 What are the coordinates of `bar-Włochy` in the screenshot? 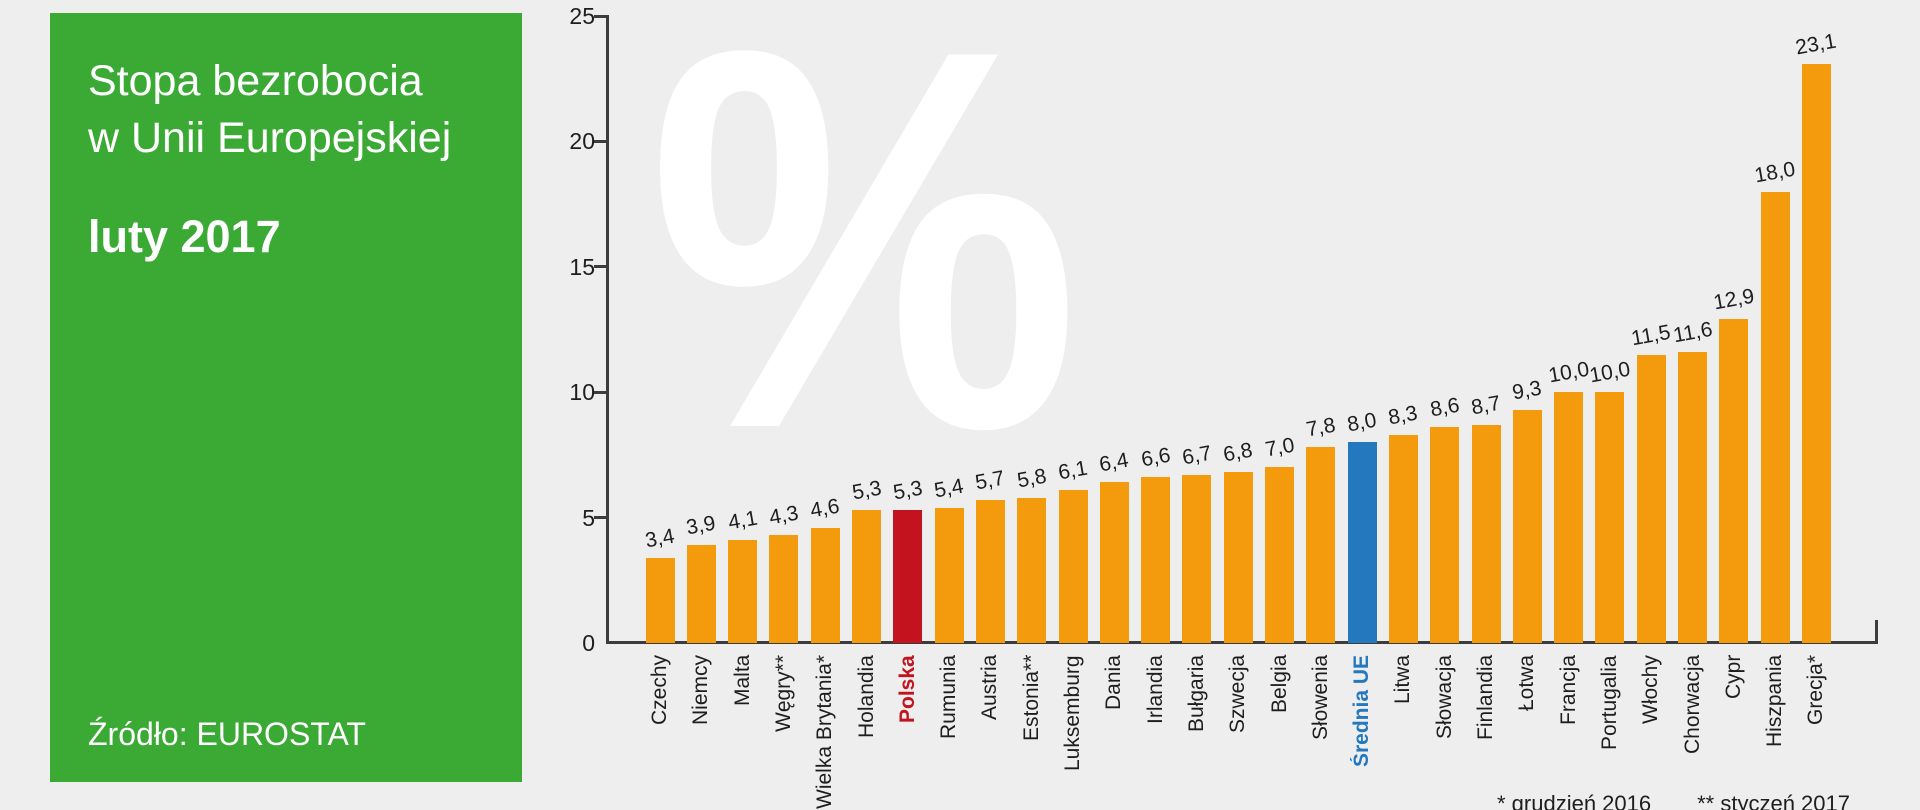 It's located at (1651, 499).